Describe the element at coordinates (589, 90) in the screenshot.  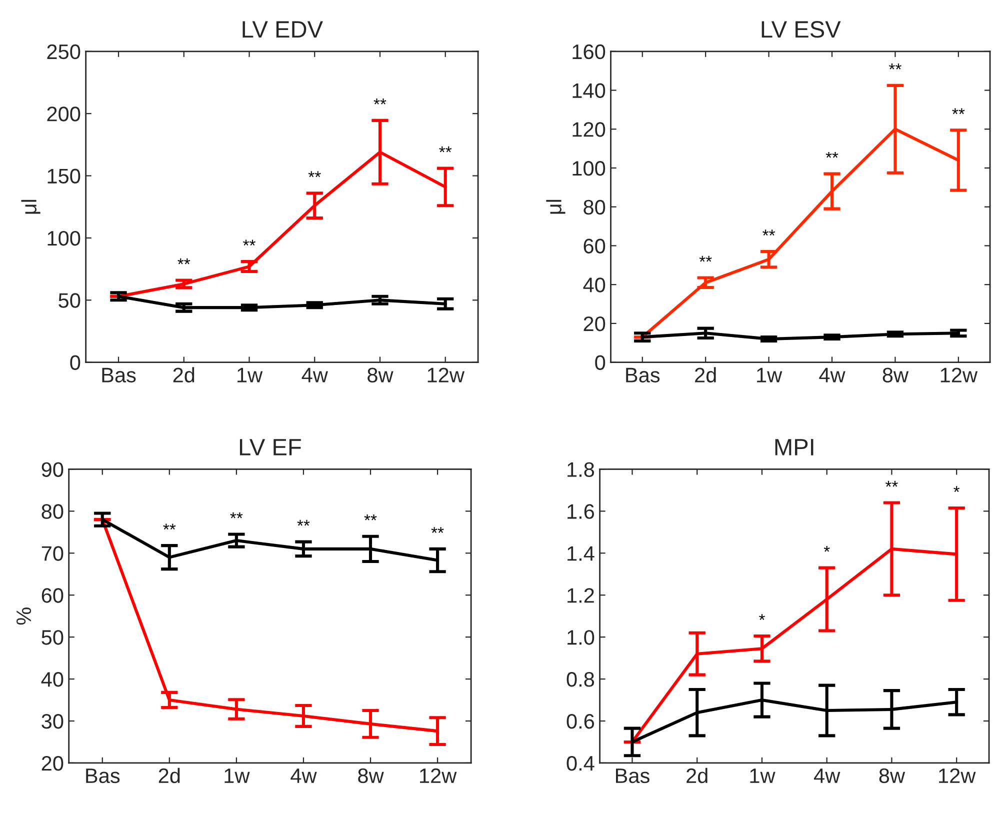
I see `y-tick-label: 140` at that location.